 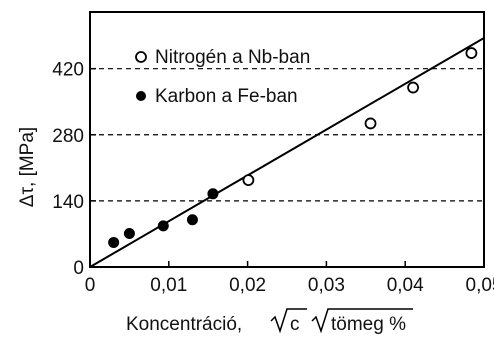 I want to click on x-axis-unit-tomeg: tömeg %, so click(x=368, y=324).